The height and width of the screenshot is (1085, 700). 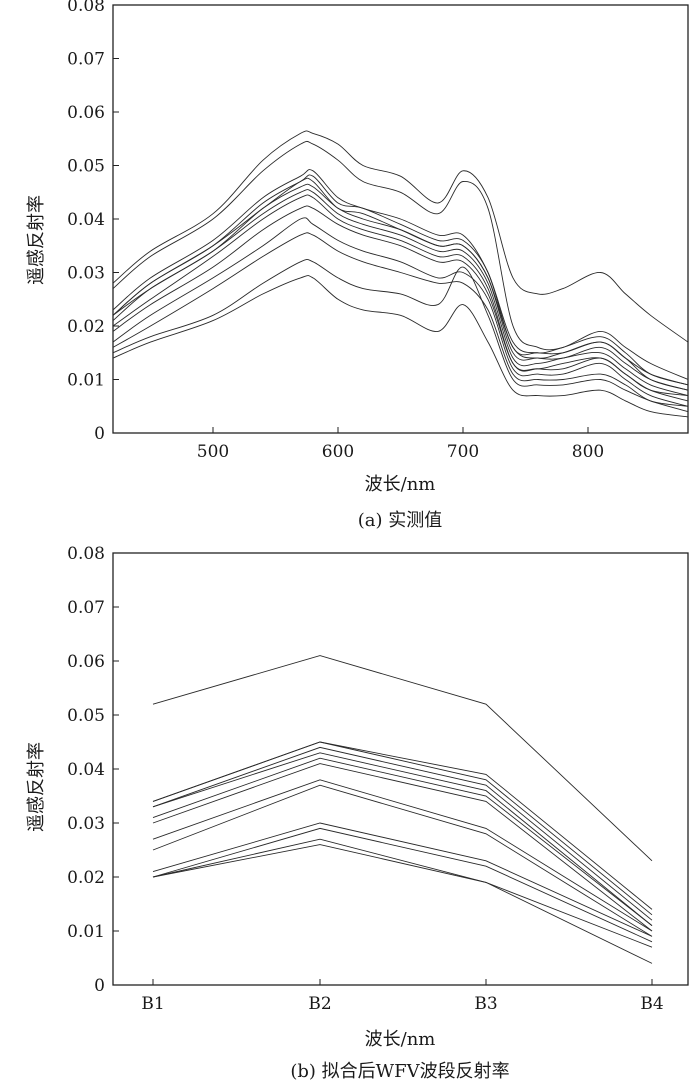 What do you see at coordinates (36, 240) in the screenshot?
I see `y-axis-title-a: 遥感反射率` at bounding box center [36, 240].